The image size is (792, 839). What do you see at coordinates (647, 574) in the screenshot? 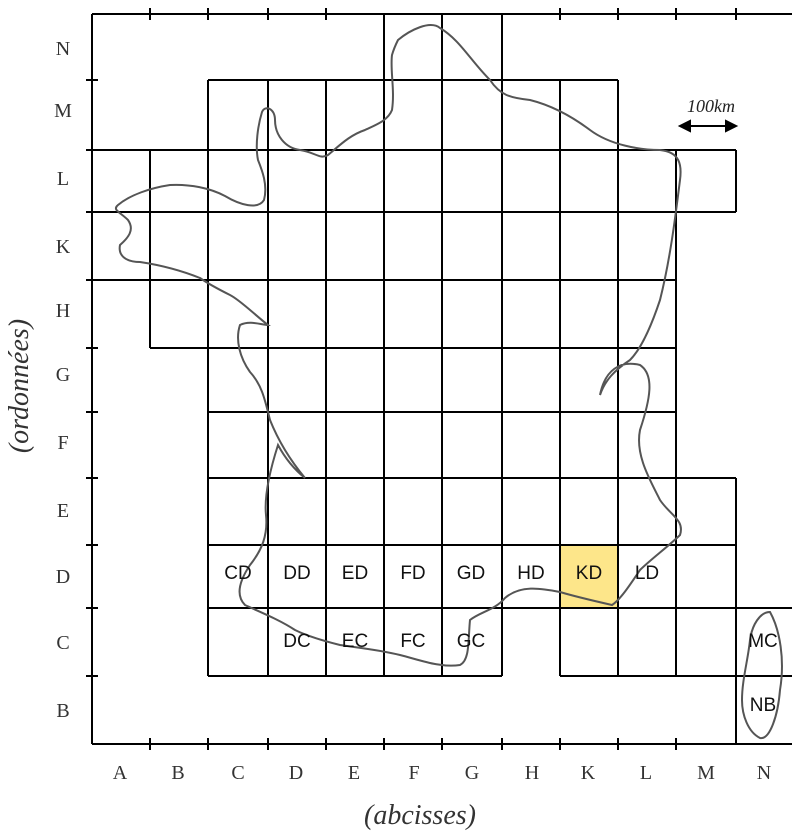
I see `cell-code-ld: LD` at bounding box center [647, 574].